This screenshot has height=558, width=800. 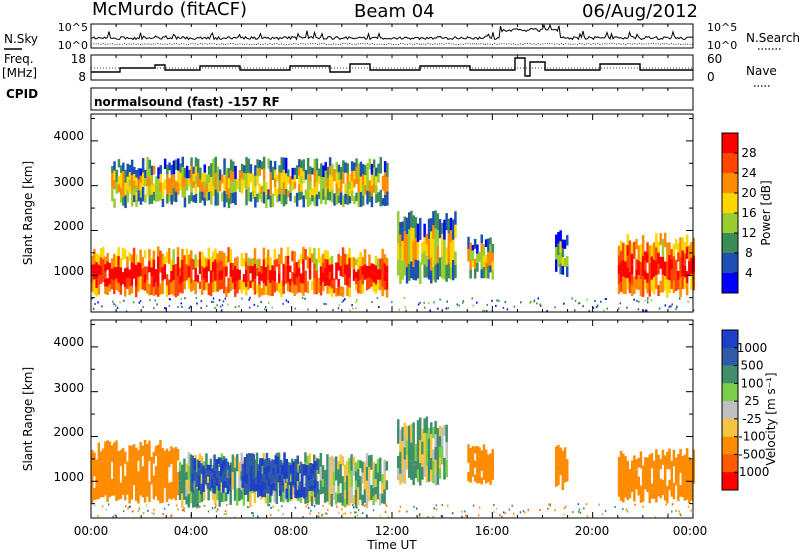 What do you see at coordinates (391, 32) in the screenshot?
I see `nsky-trace` at bounding box center [391, 32].